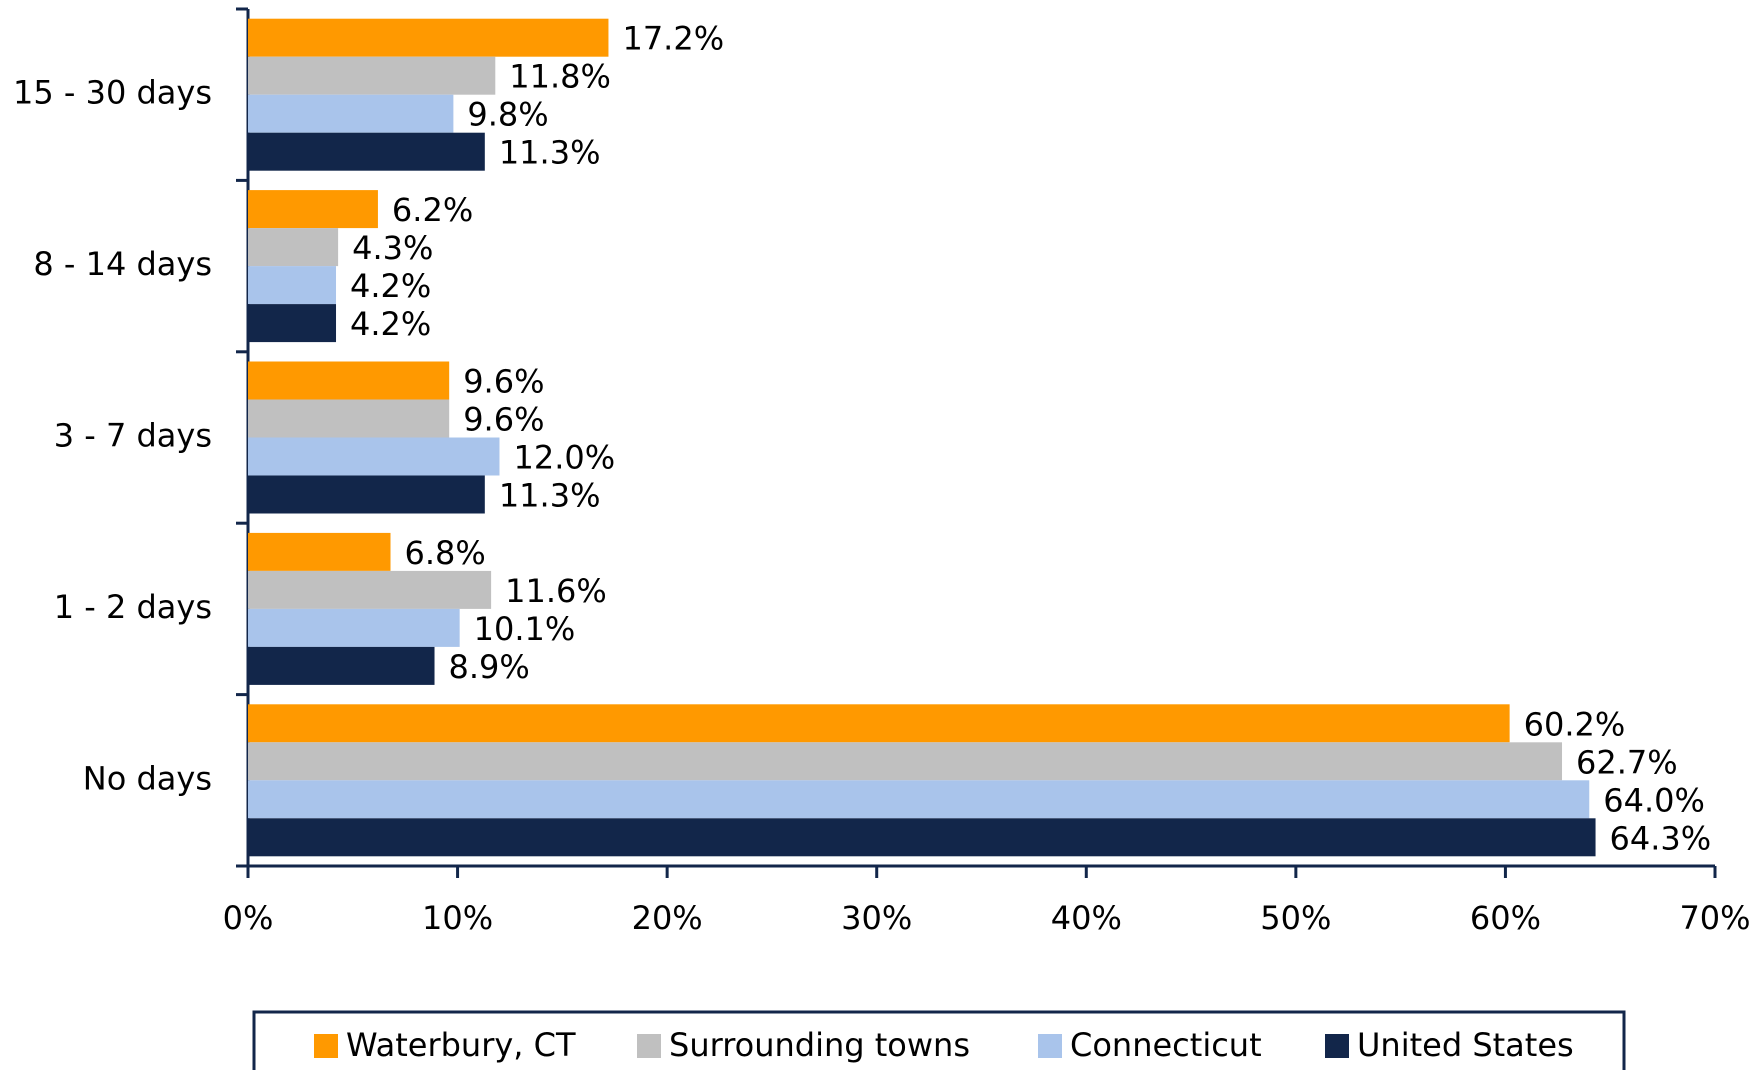 This screenshot has width=1760, height=1070. I want to click on y-tick-label: 8 - 14 days, so click(122, 264).